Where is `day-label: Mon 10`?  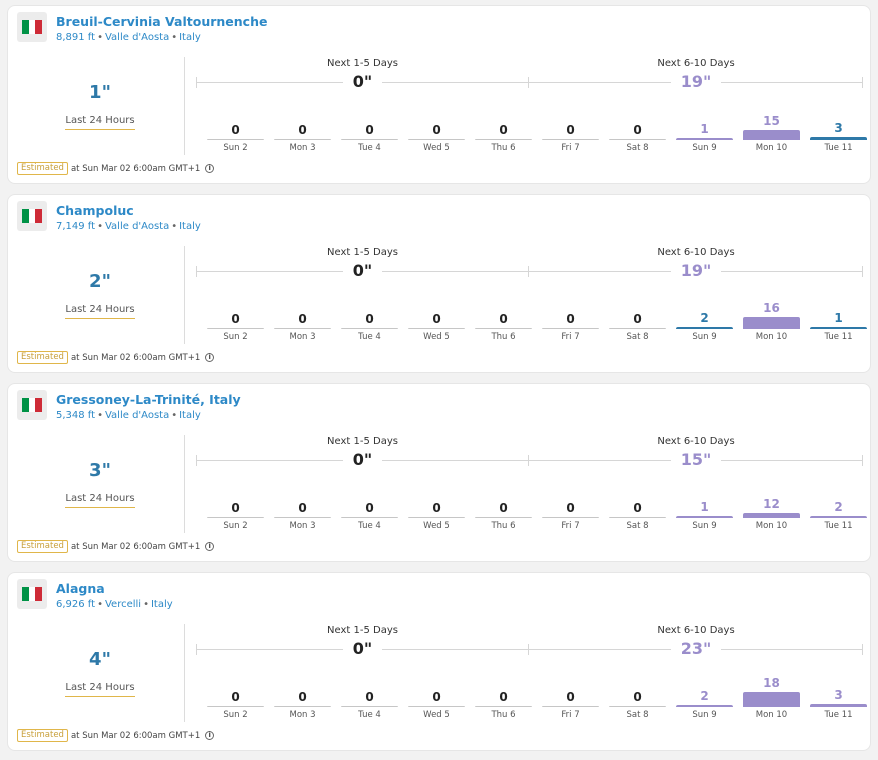 day-label: Mon 10 is located at coordinates (771, 337).